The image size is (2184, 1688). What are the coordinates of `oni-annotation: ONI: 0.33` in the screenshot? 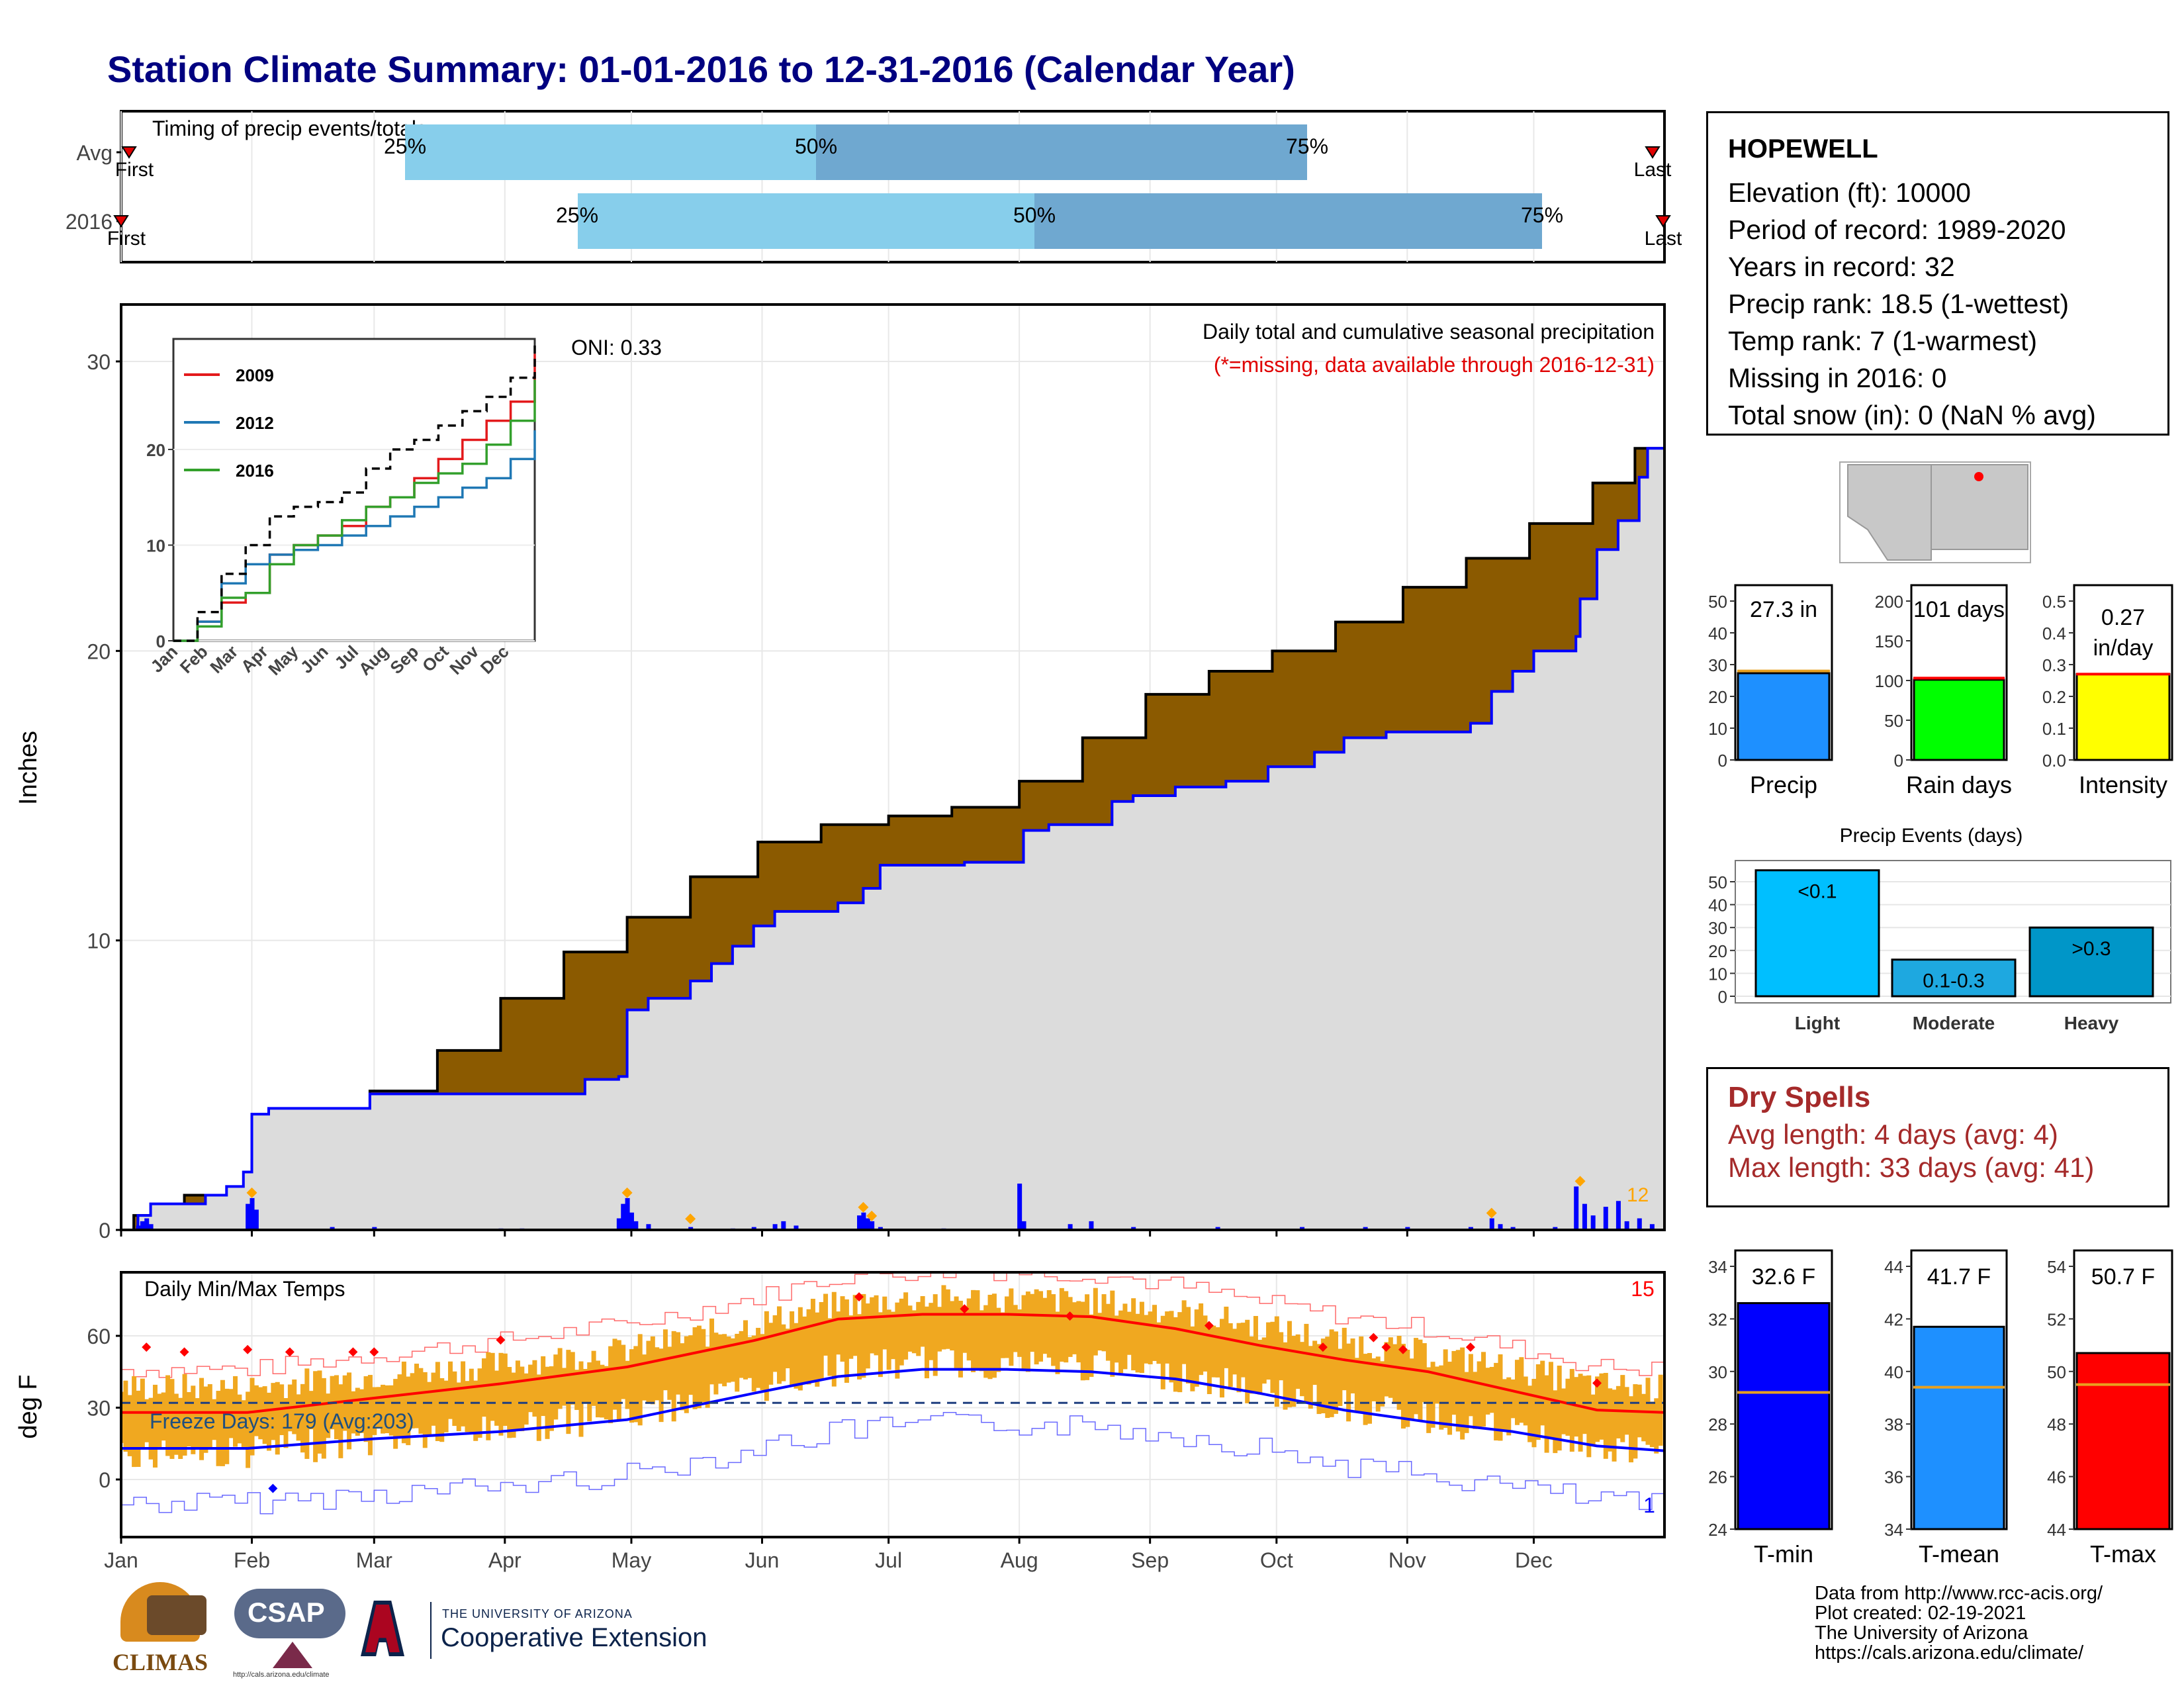 It's located at (616, 347).